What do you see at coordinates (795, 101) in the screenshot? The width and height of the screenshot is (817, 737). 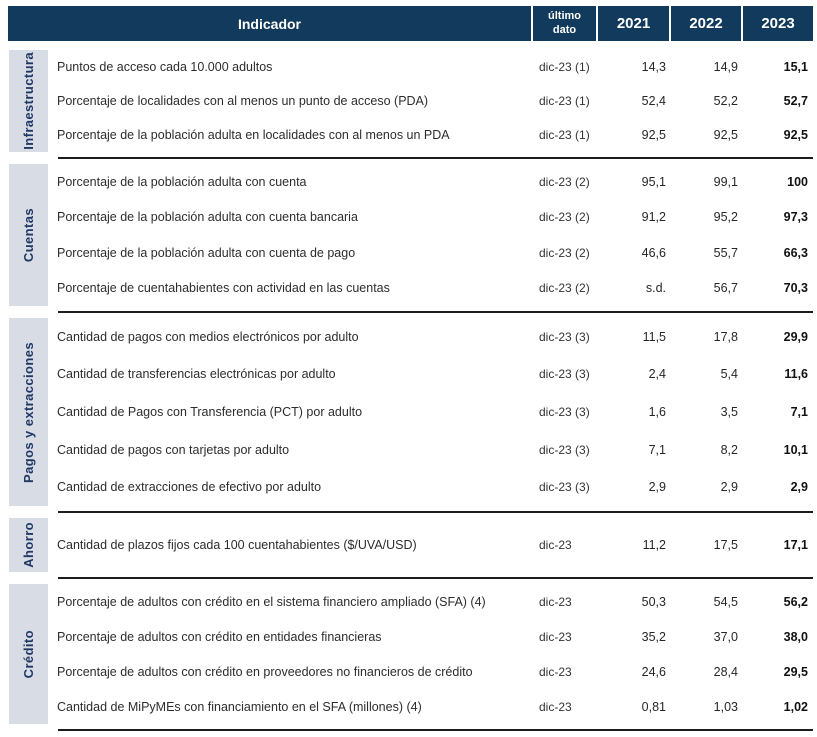 I see `value-2023-cell: 52,7` at bounding box center [795, 101].